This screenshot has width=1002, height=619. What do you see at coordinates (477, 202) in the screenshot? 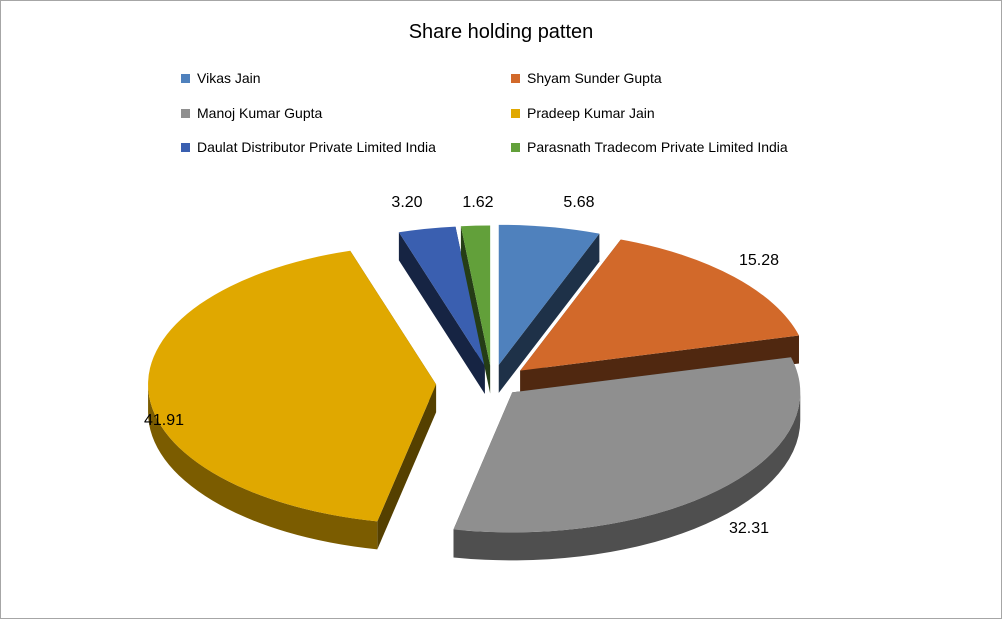
I see `data-label-5: 1.62` at bounding box center [477, 202].